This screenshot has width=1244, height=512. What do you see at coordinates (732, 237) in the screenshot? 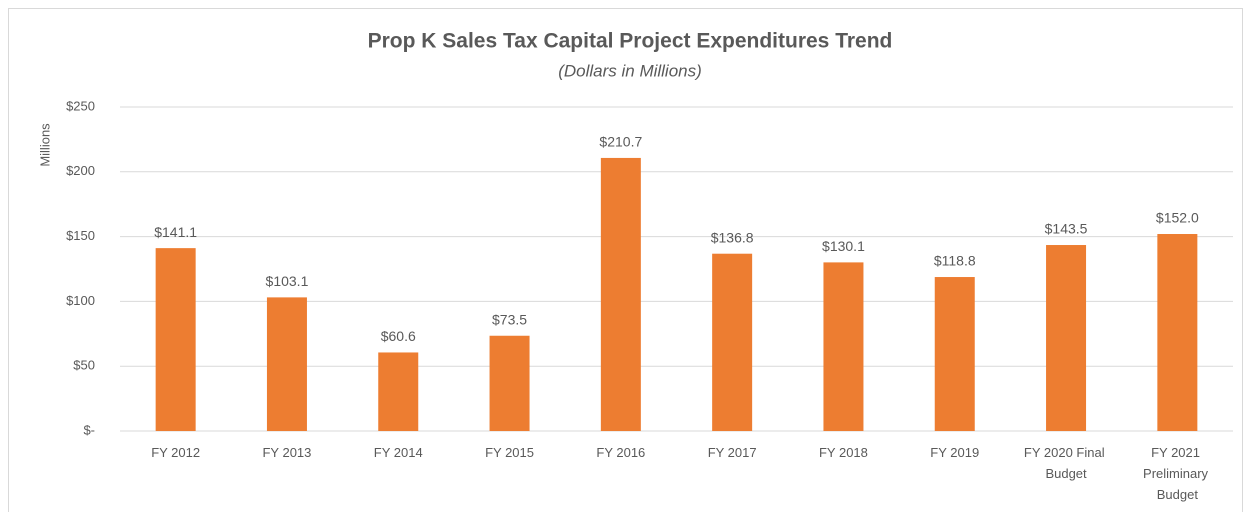
I see `data-label: $136.8` at bounding box center [732, 237].